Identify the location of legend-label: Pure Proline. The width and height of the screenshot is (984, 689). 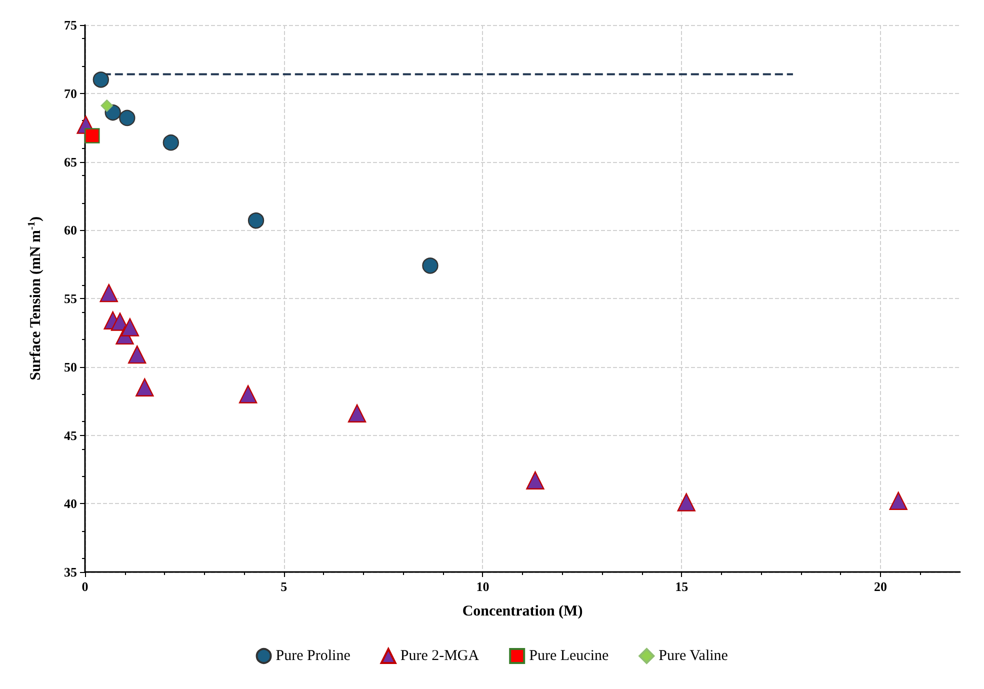
(313, 656).